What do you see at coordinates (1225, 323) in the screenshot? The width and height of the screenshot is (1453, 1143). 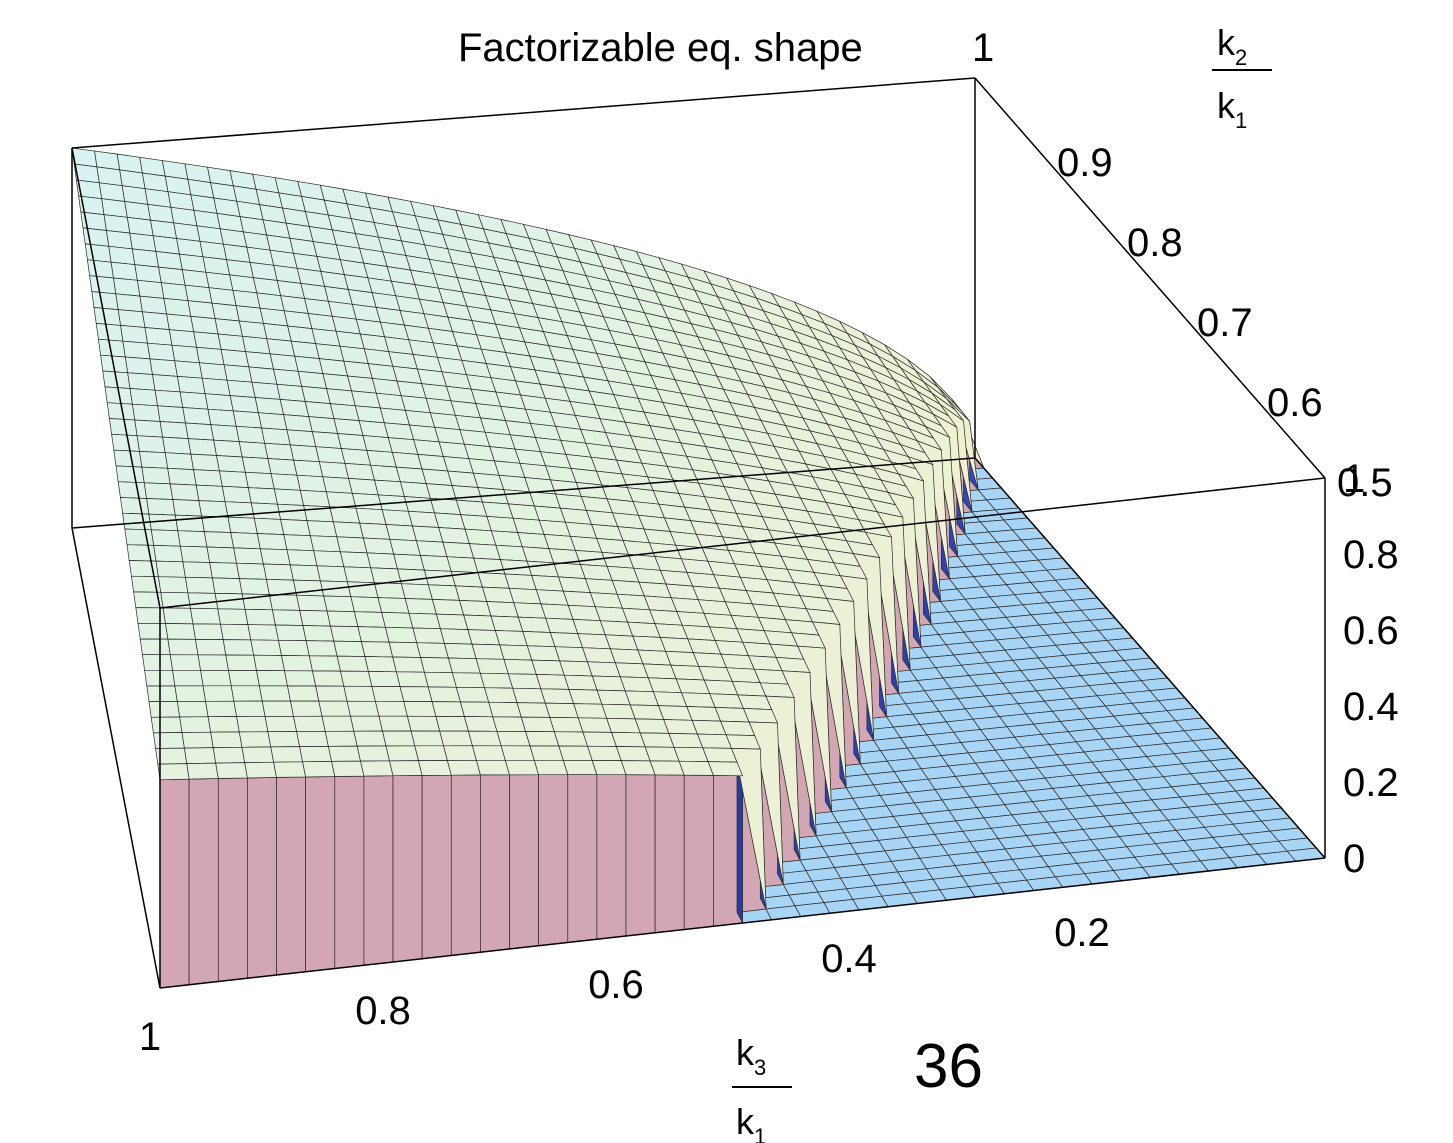 I see `y-tick-label: 0.7` at bounding box center [1225, 323].